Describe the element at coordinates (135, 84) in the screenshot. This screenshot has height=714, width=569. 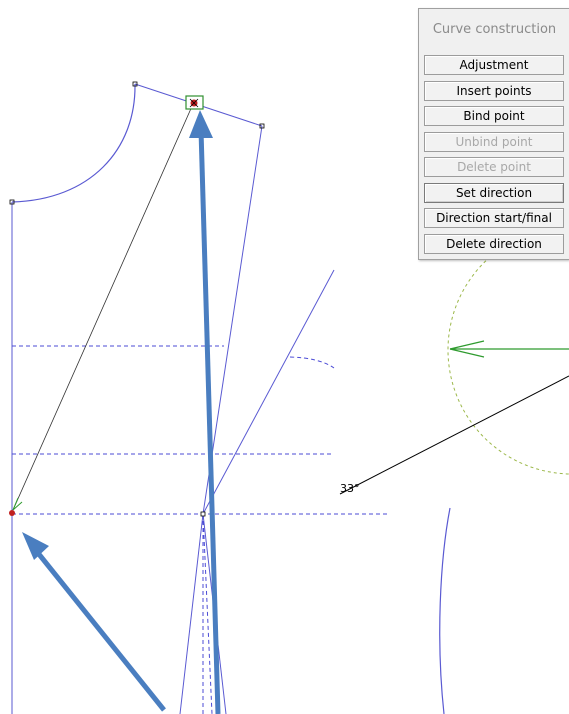
I see `shoulder-point` at that location.